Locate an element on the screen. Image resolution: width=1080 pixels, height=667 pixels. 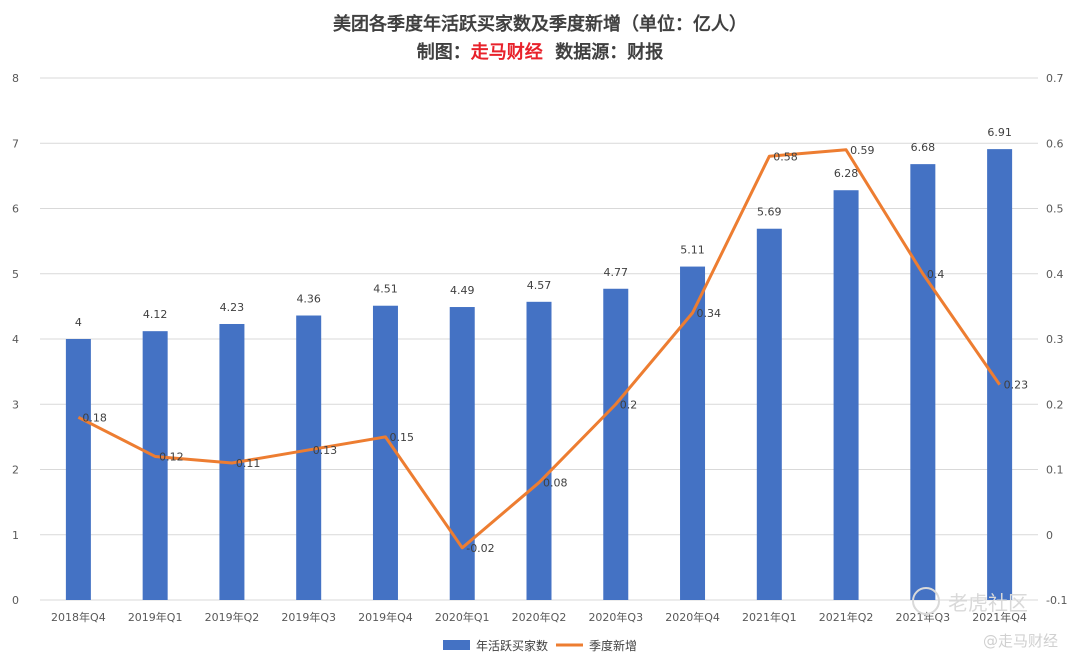
y-left-tick-label: 8 is located at coordinates (15, 78).